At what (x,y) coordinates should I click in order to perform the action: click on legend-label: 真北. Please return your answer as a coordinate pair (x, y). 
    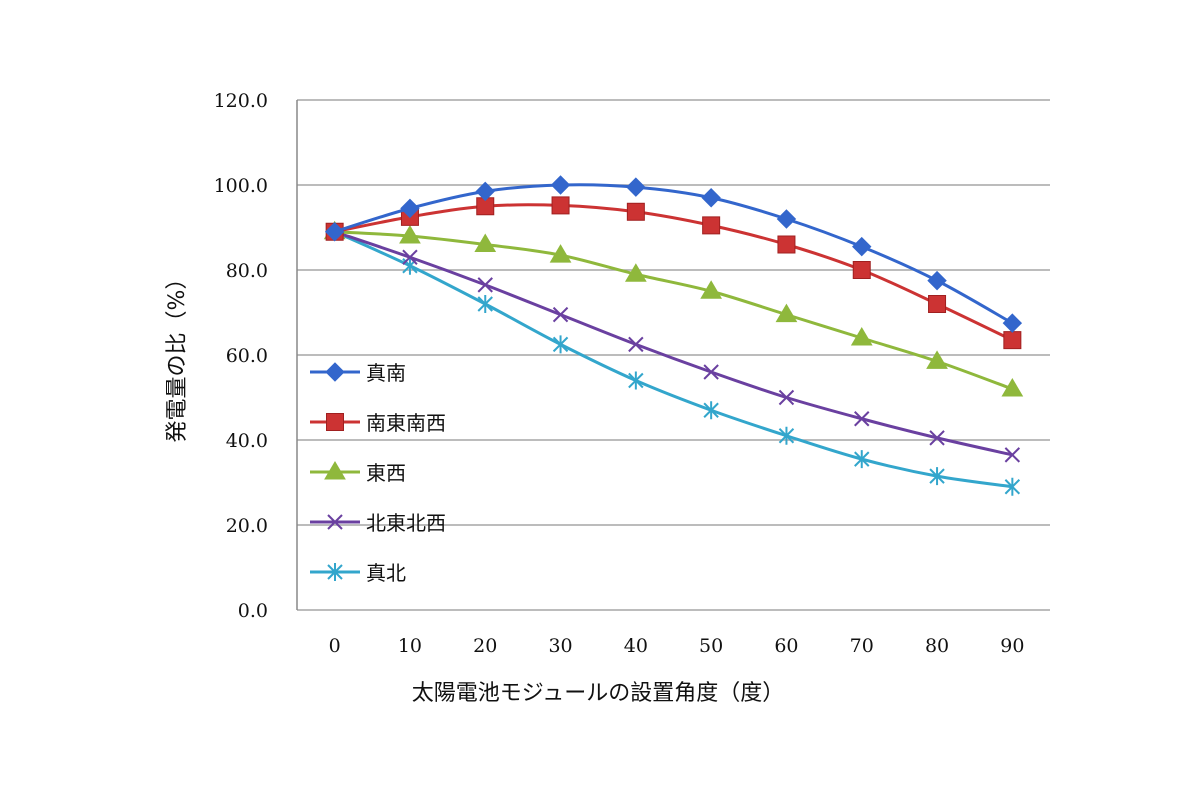
    Looking at the image, I should click on (386, 573).